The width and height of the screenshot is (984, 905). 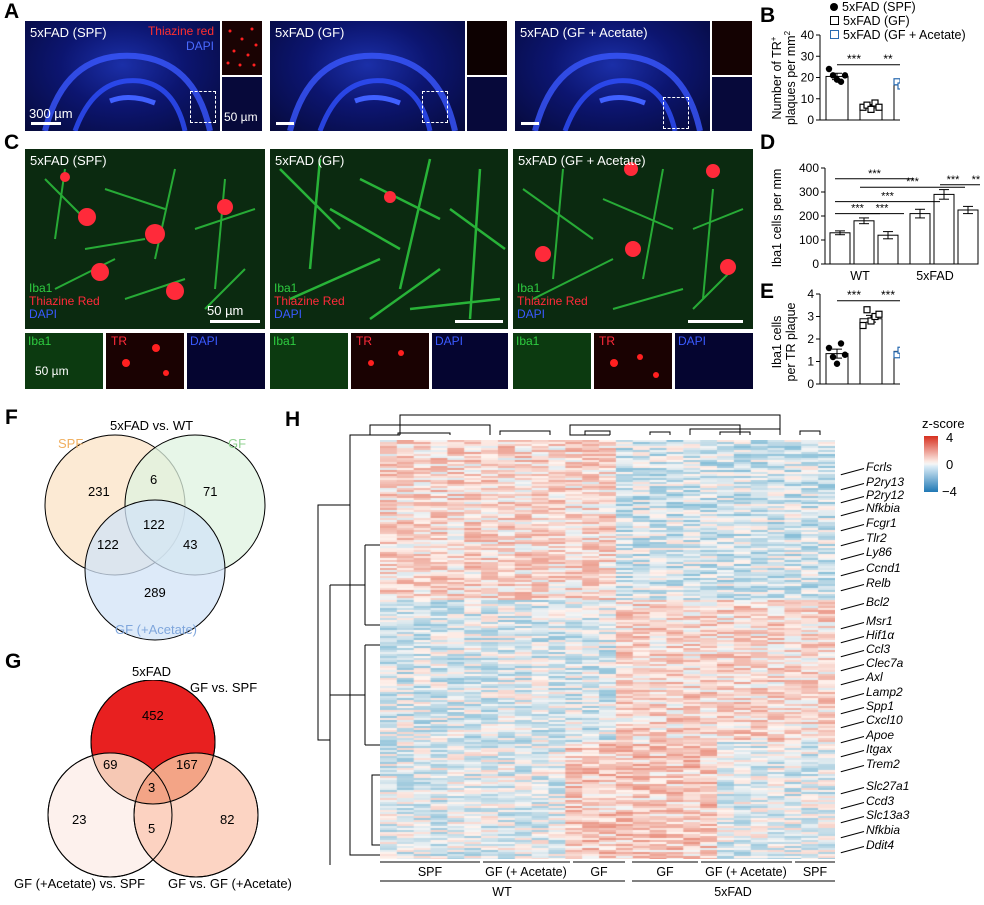 What do you see at coordinates (607, 341) in the screenshot?
I see `inset-tr-label: TR` at bounding box center [607, 341].